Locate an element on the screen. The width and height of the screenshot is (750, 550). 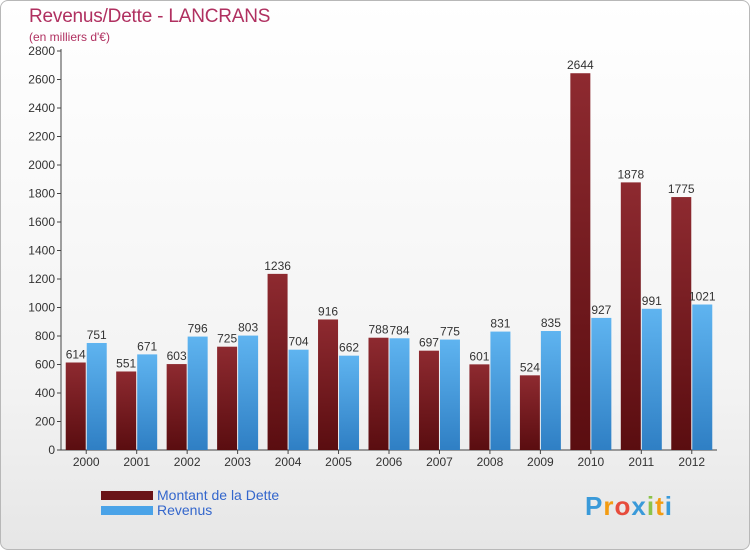
y-tick-label: 2200 is located at coordinates (41, 137).